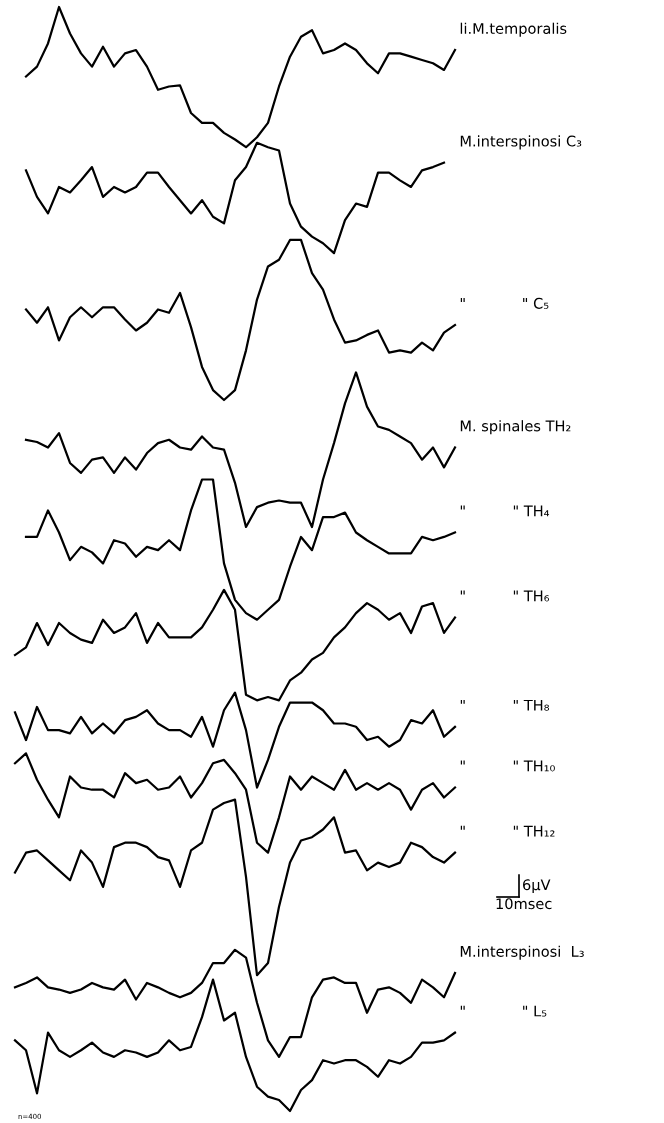 The image size is (664, 1123). Describe the element at coordinates (507, 766) in the screenshot. I see `series-label: " " TH₁₀` at that location.